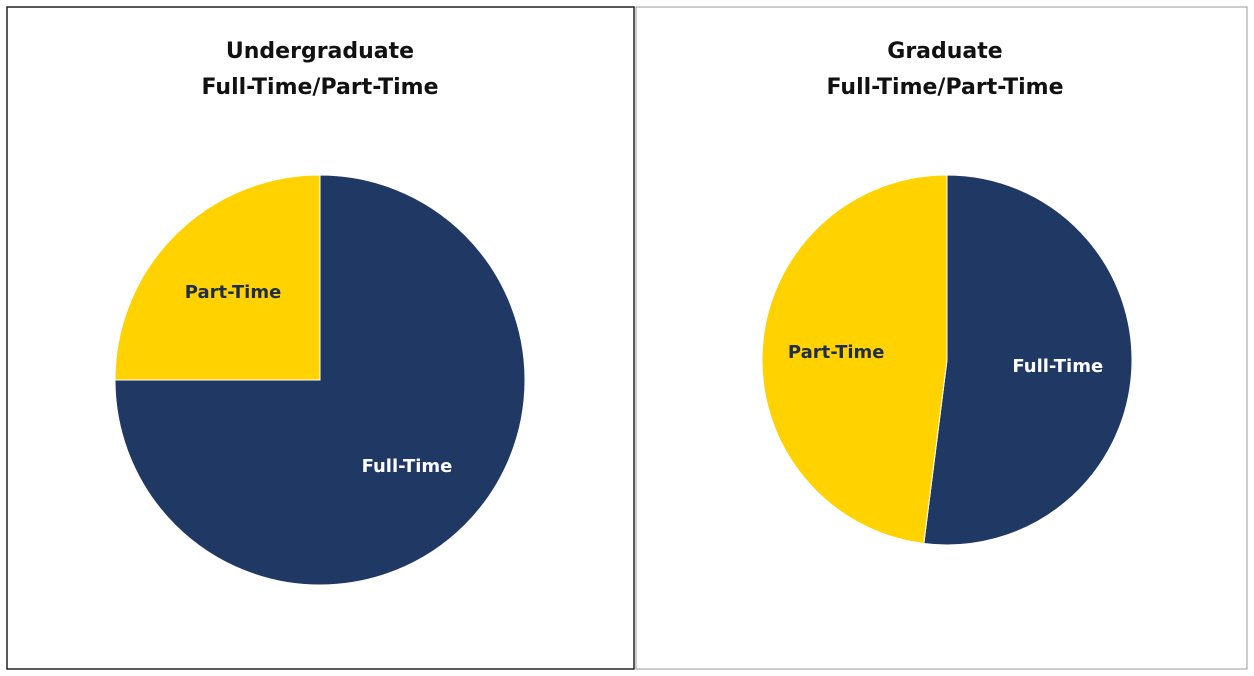 Image resolution: width=1254 pixels, height=676 pixels. Describe the element at coordinates (320, 51) in the screenshot. I see `chart-title: Undergraduate` at that location.